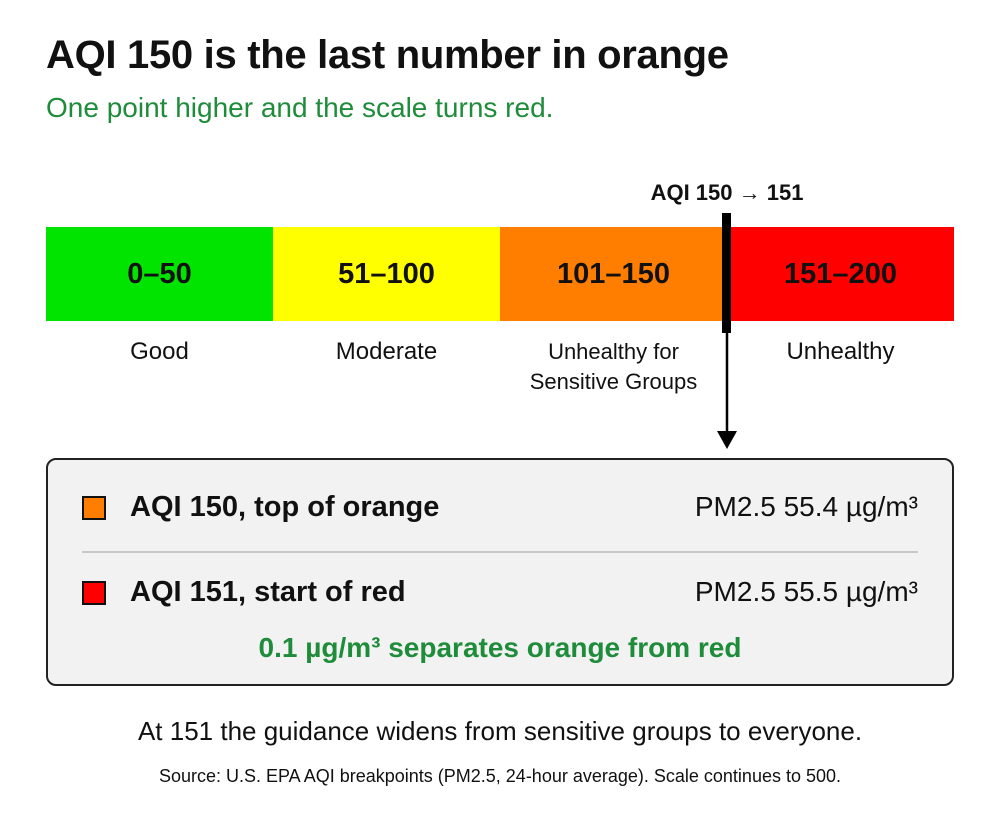 The height and width of the screenshot is (818, 1000). Describe the element at coordinates (840, 274) in the screenshot. I see `scale-segment-unhealthy: 151–200` at that location.